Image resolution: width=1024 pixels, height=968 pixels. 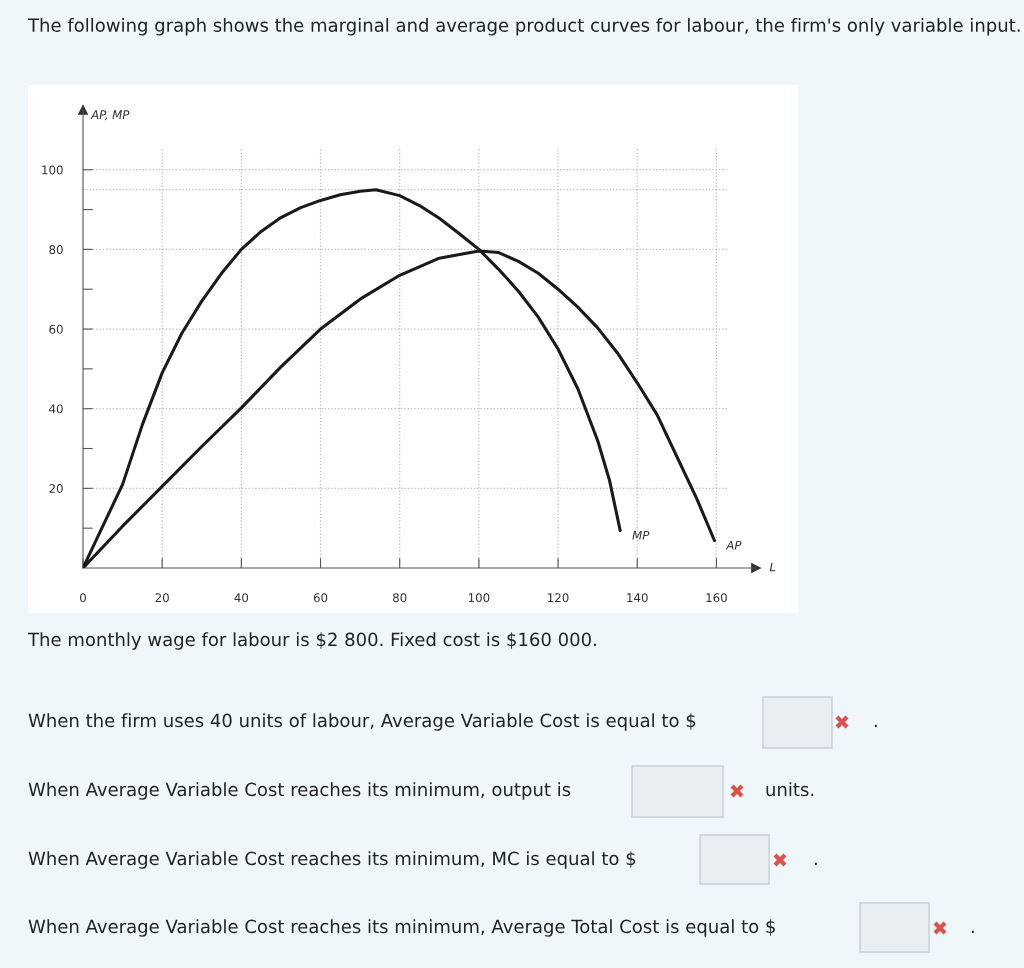 I want to click on series-label: MP, so click(x=641, y=535).